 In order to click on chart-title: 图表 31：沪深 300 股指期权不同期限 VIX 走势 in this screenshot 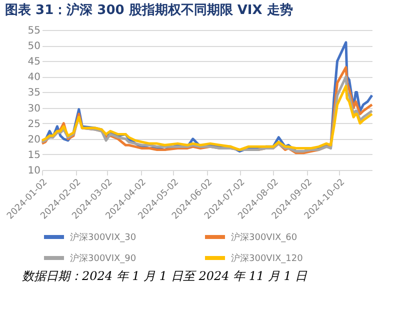, I will do `click(149, 10)`.